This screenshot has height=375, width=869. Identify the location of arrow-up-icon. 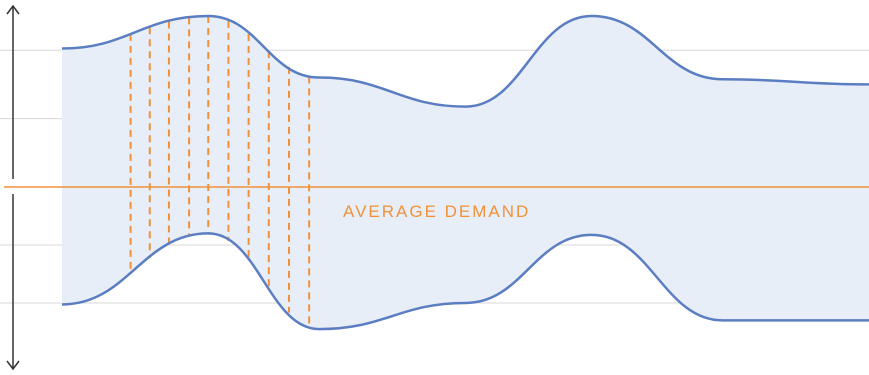
(13, 9).